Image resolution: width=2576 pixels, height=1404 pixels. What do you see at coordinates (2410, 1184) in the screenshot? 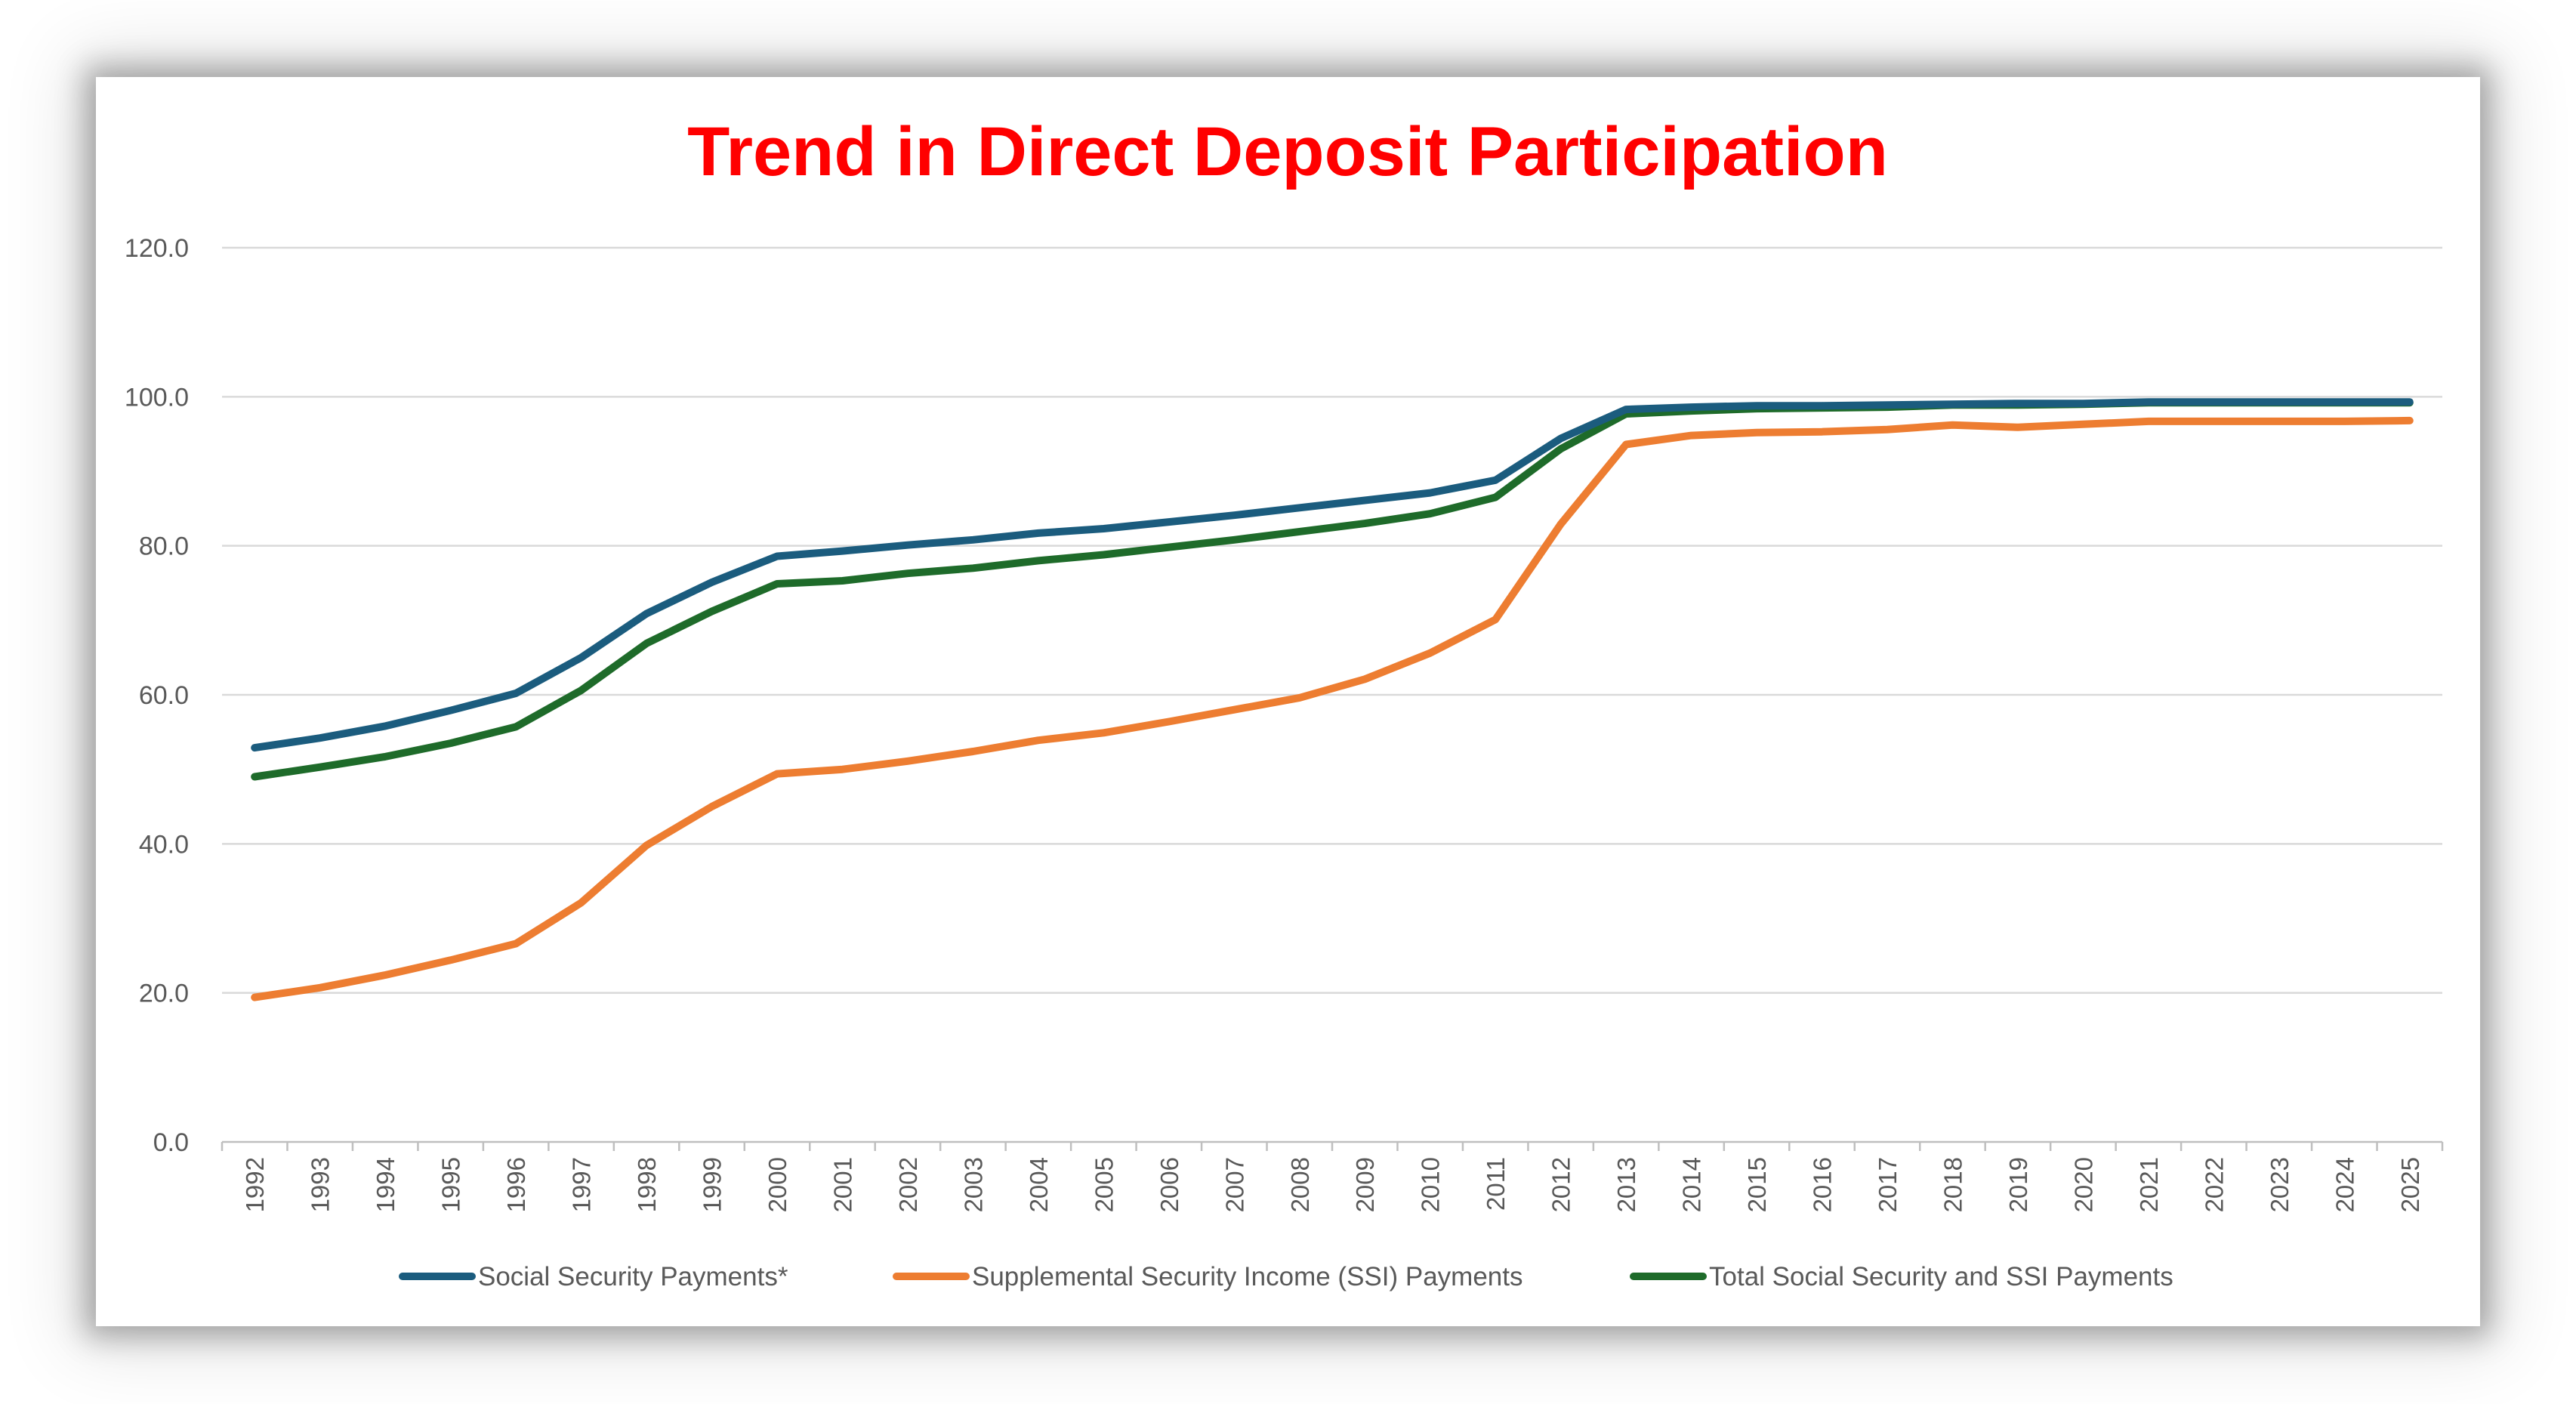
I see `x-tick-label: 2025` at bounding box center [2410, 1184].